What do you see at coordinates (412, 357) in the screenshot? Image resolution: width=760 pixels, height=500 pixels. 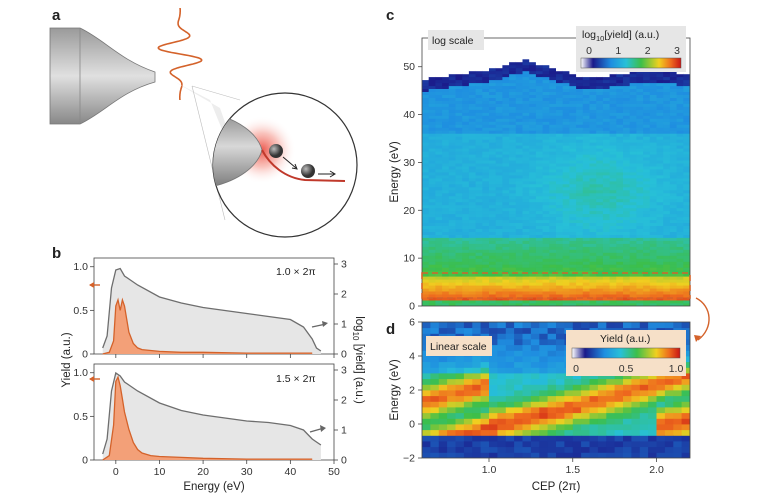 I see `d-ytick-label: 4` at bounding box center [412, 357].